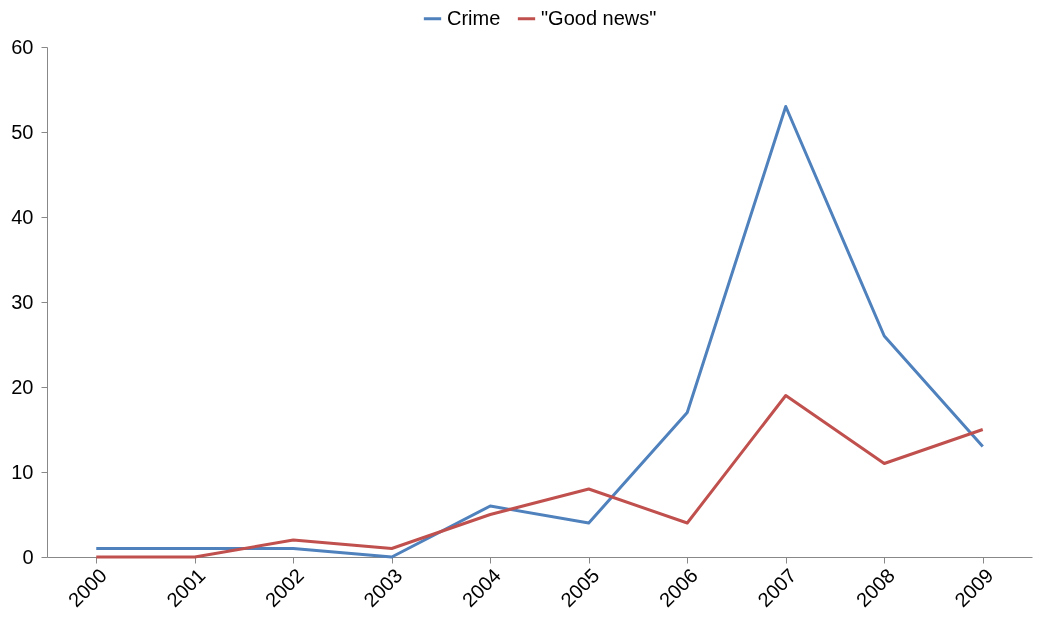 This screenshot has height=619, width=1062. Describe the element at coordinates (22, 386) in the screenshot. I see `y-tick-label: 20` at that location.